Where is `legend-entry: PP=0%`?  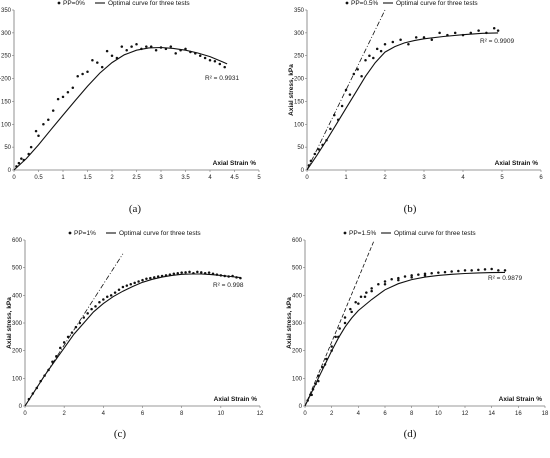 legend-entry: PP=0% is located at coordinates (74, 3).